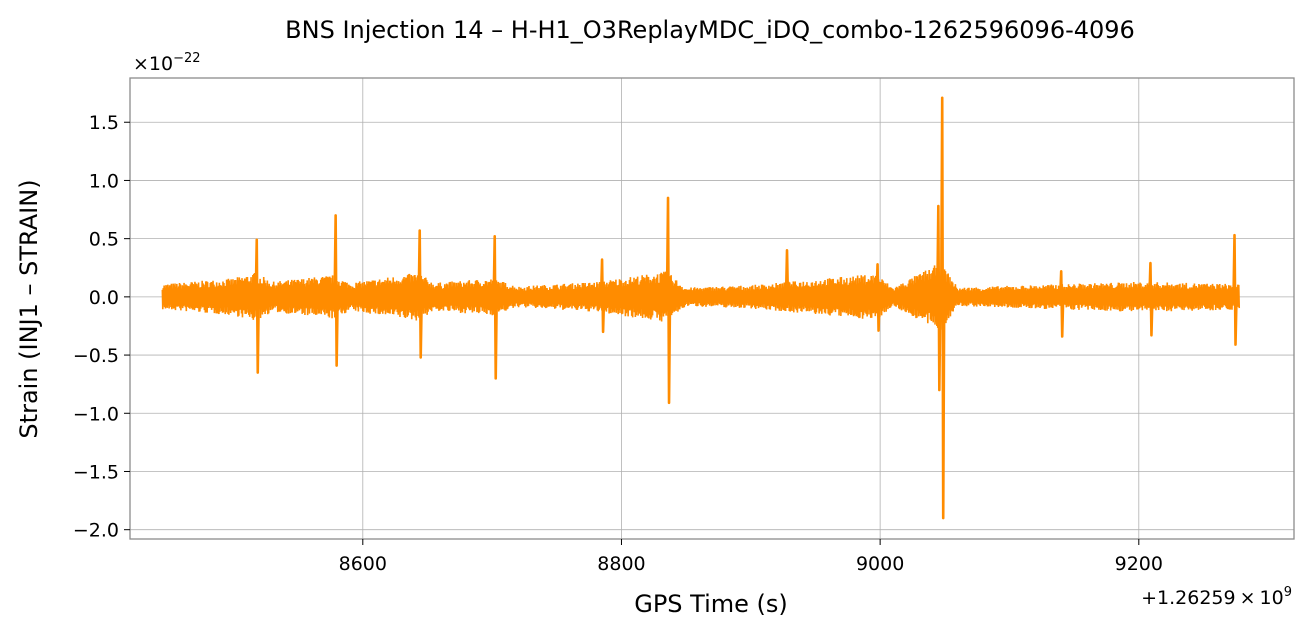  Describe the element at coordinates (701, 297) in the screenshot. I see `series-noise-line` at that location.